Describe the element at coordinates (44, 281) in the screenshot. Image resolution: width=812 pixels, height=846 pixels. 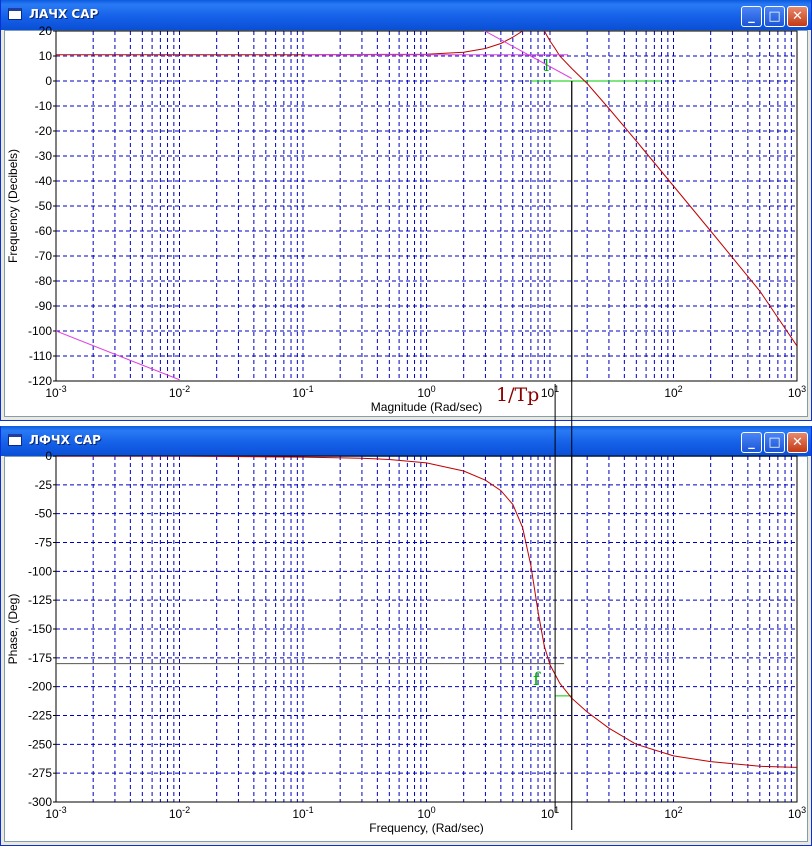
I see `y-tick-label: -80` at that location.